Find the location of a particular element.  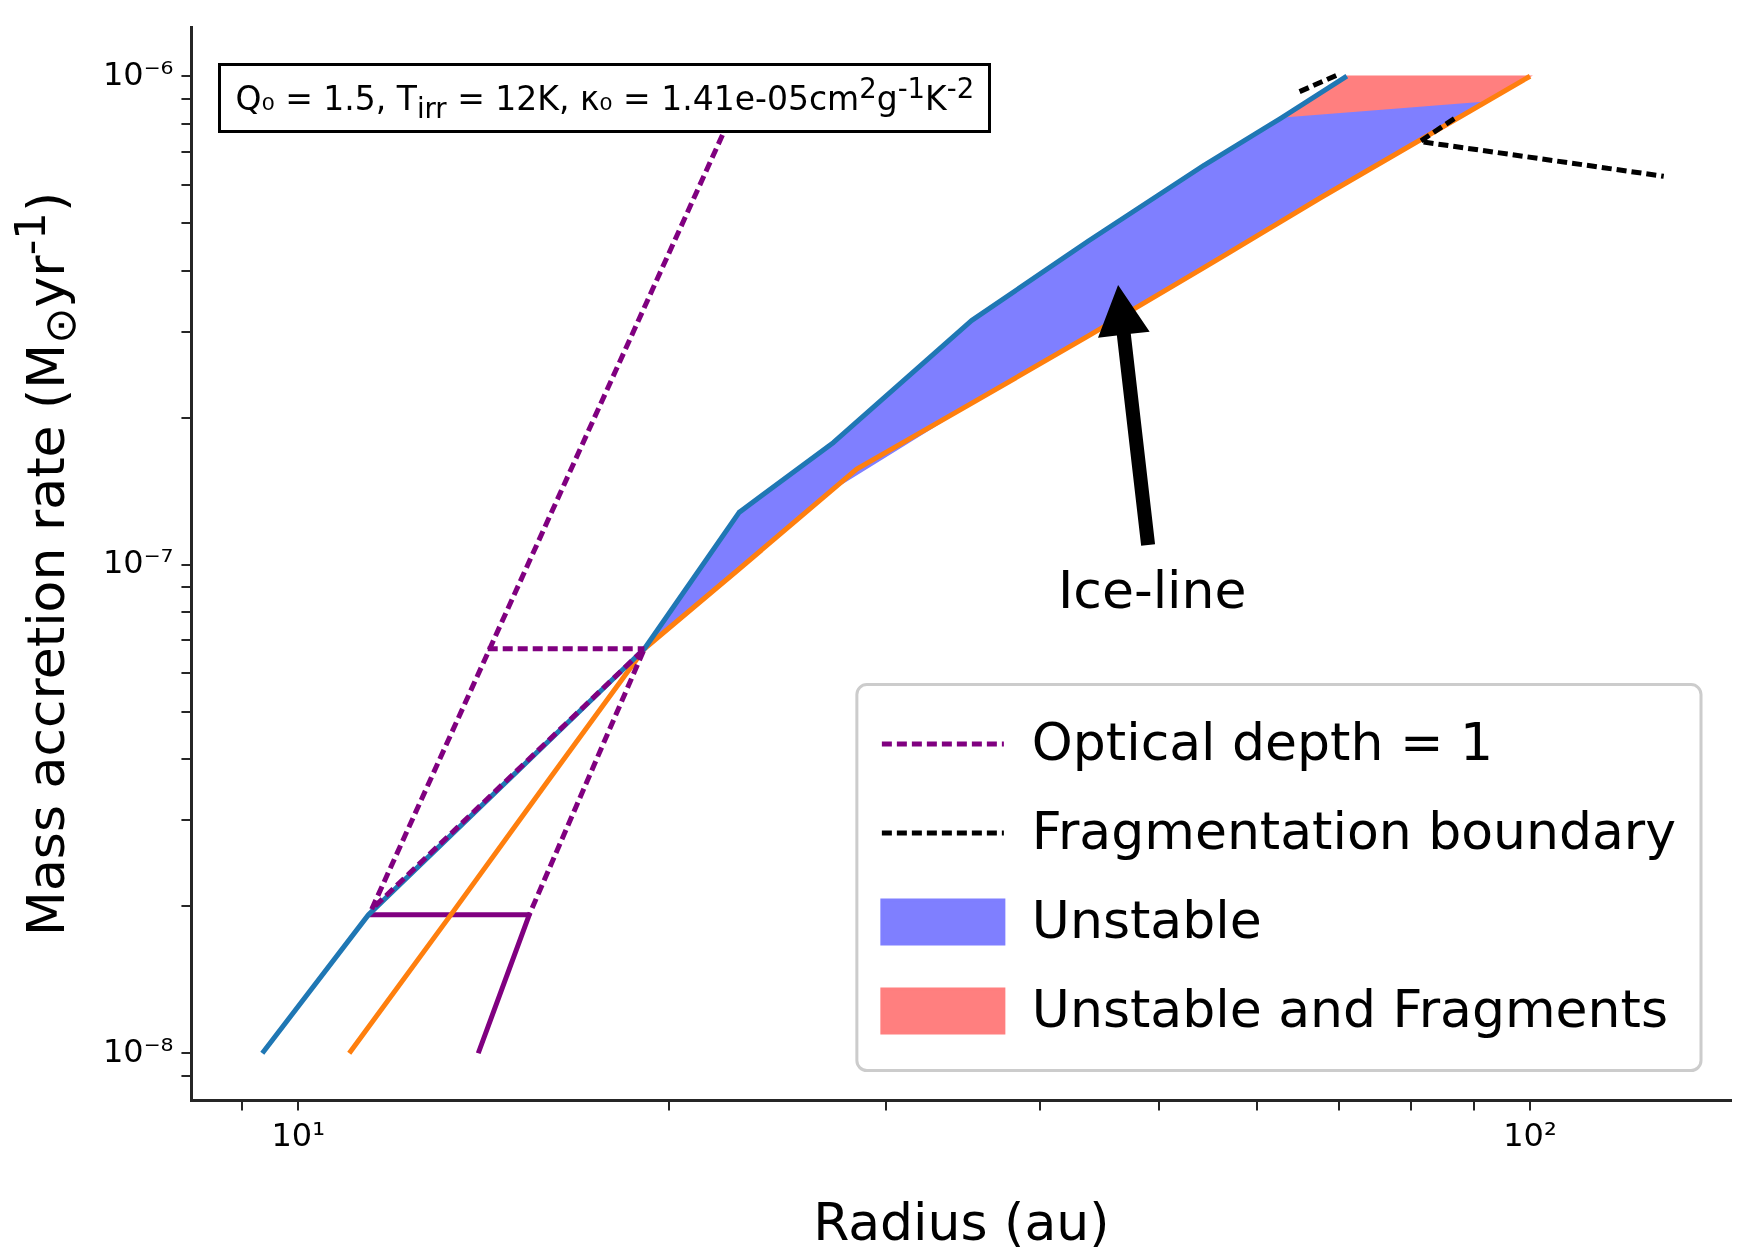

y-tick-label: 10⁻⁷ is located at coordinates (138, 562).